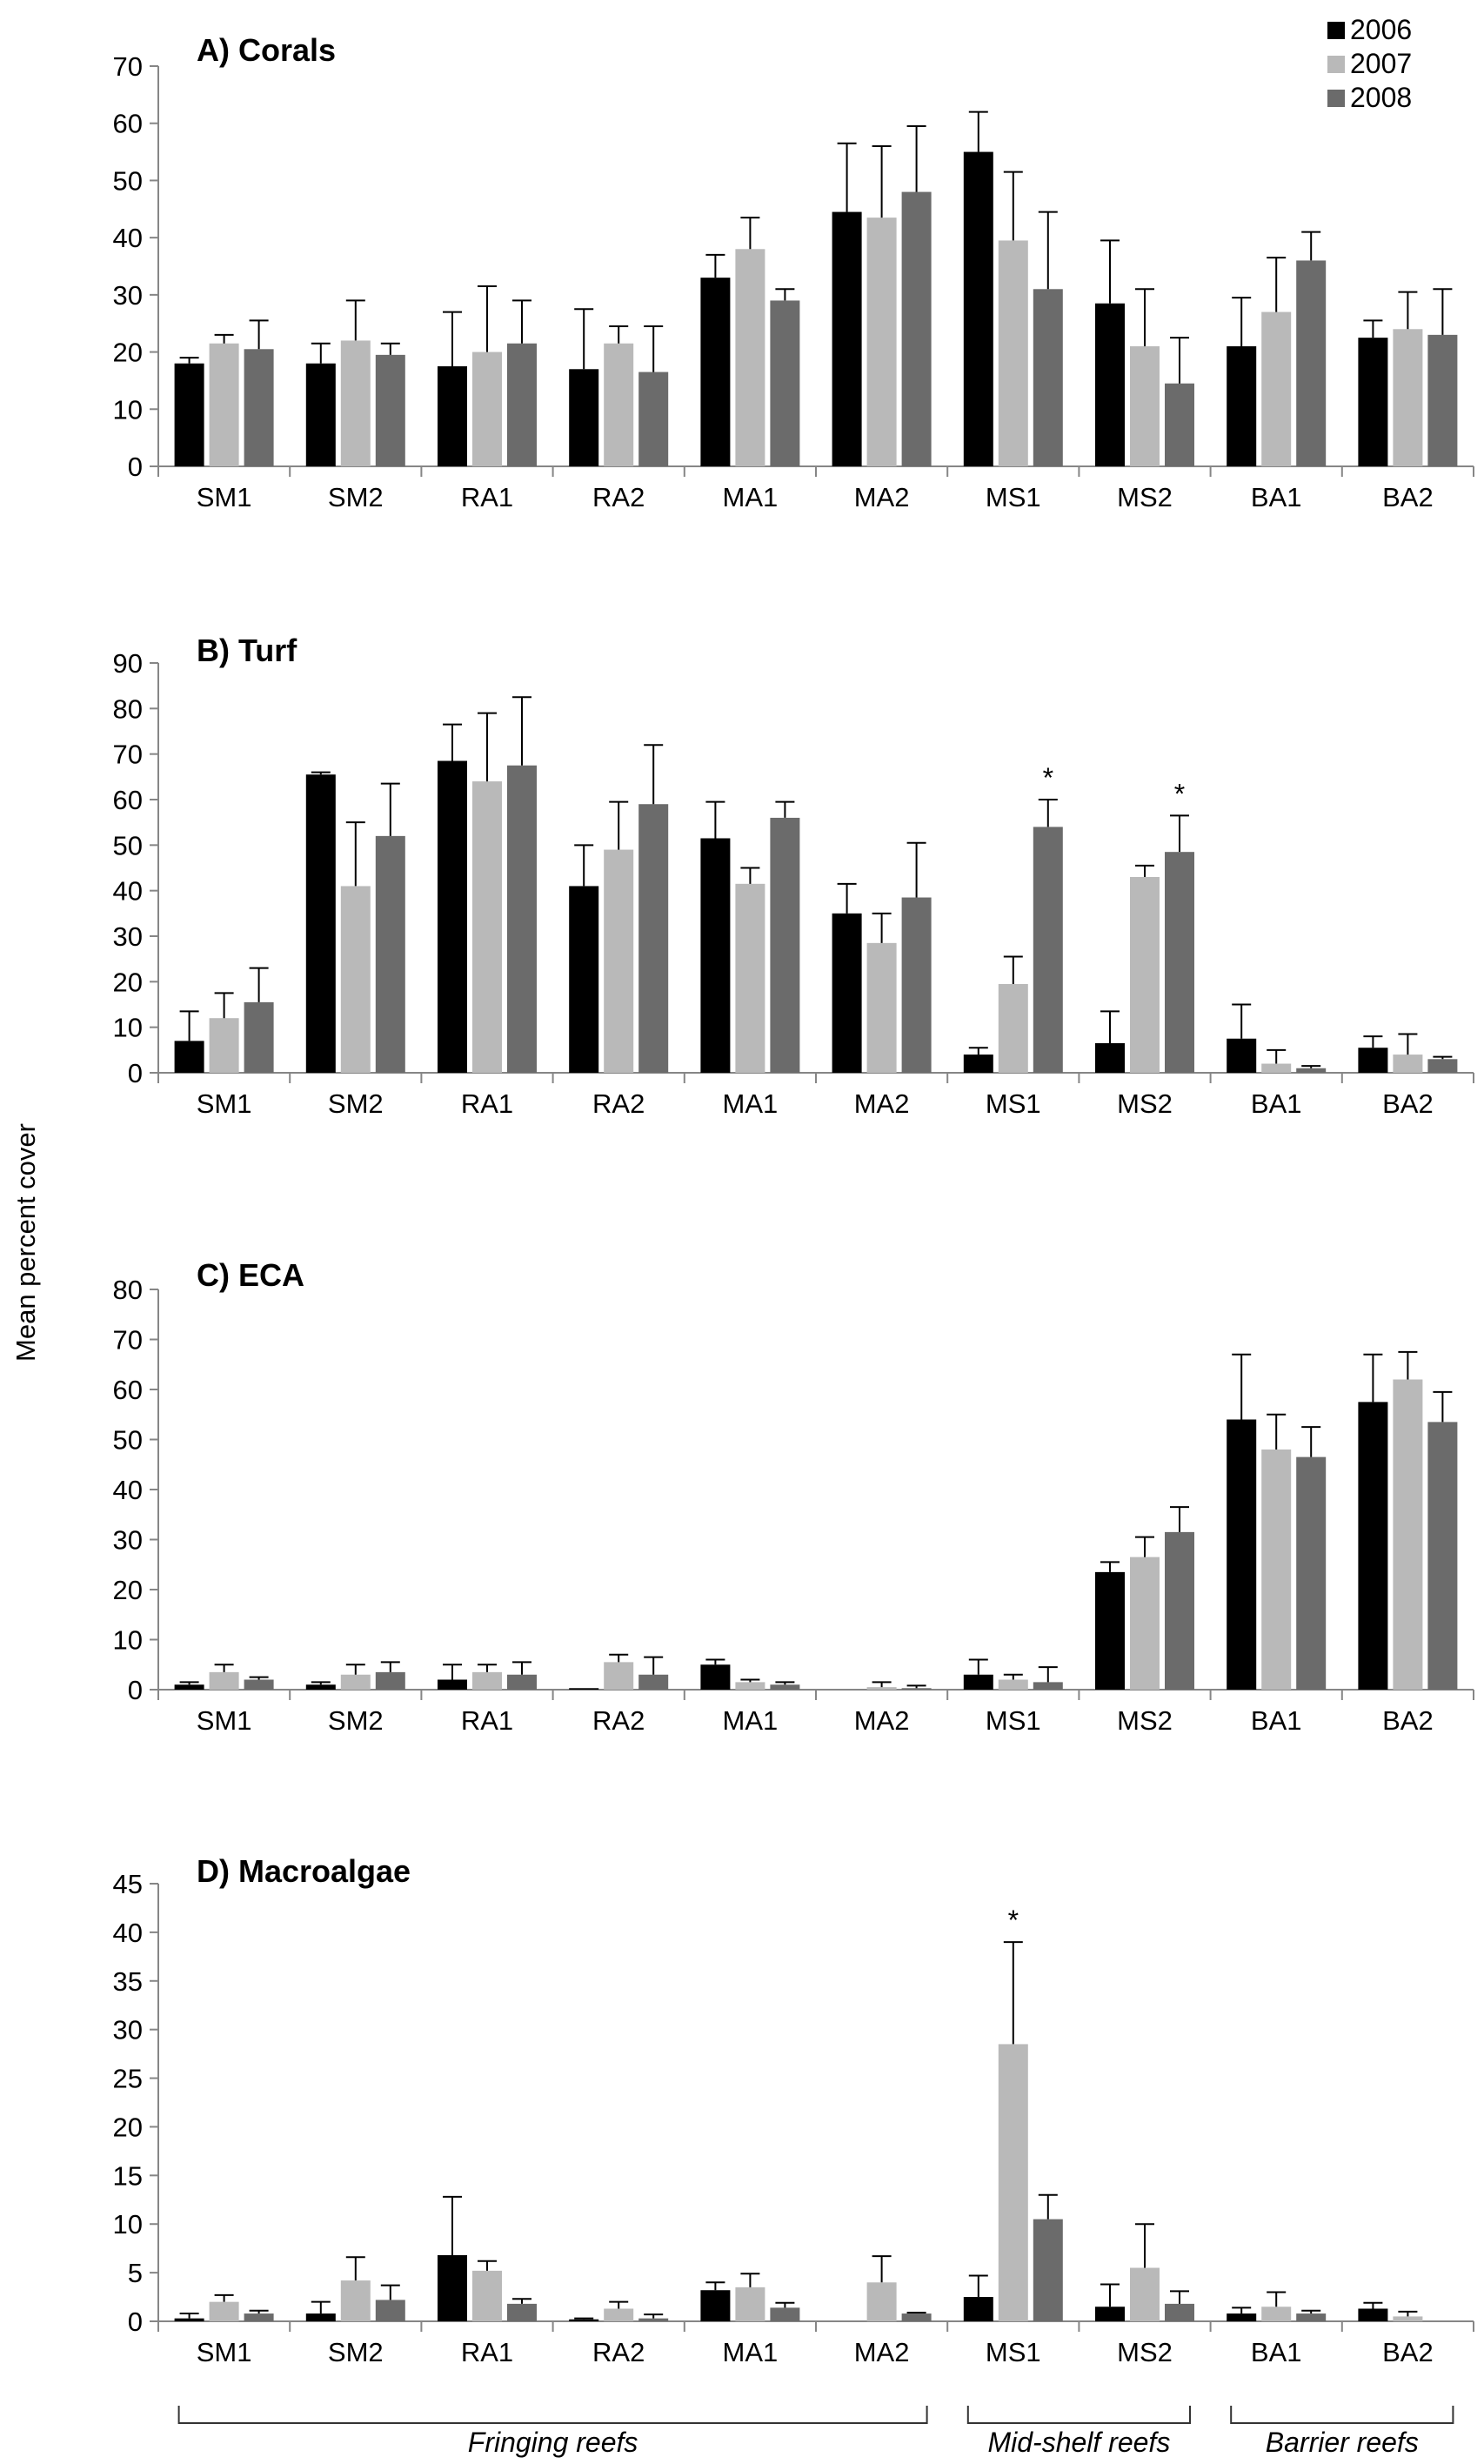  I want to click on error-bar-sm1-2008, so click(259, 2311).